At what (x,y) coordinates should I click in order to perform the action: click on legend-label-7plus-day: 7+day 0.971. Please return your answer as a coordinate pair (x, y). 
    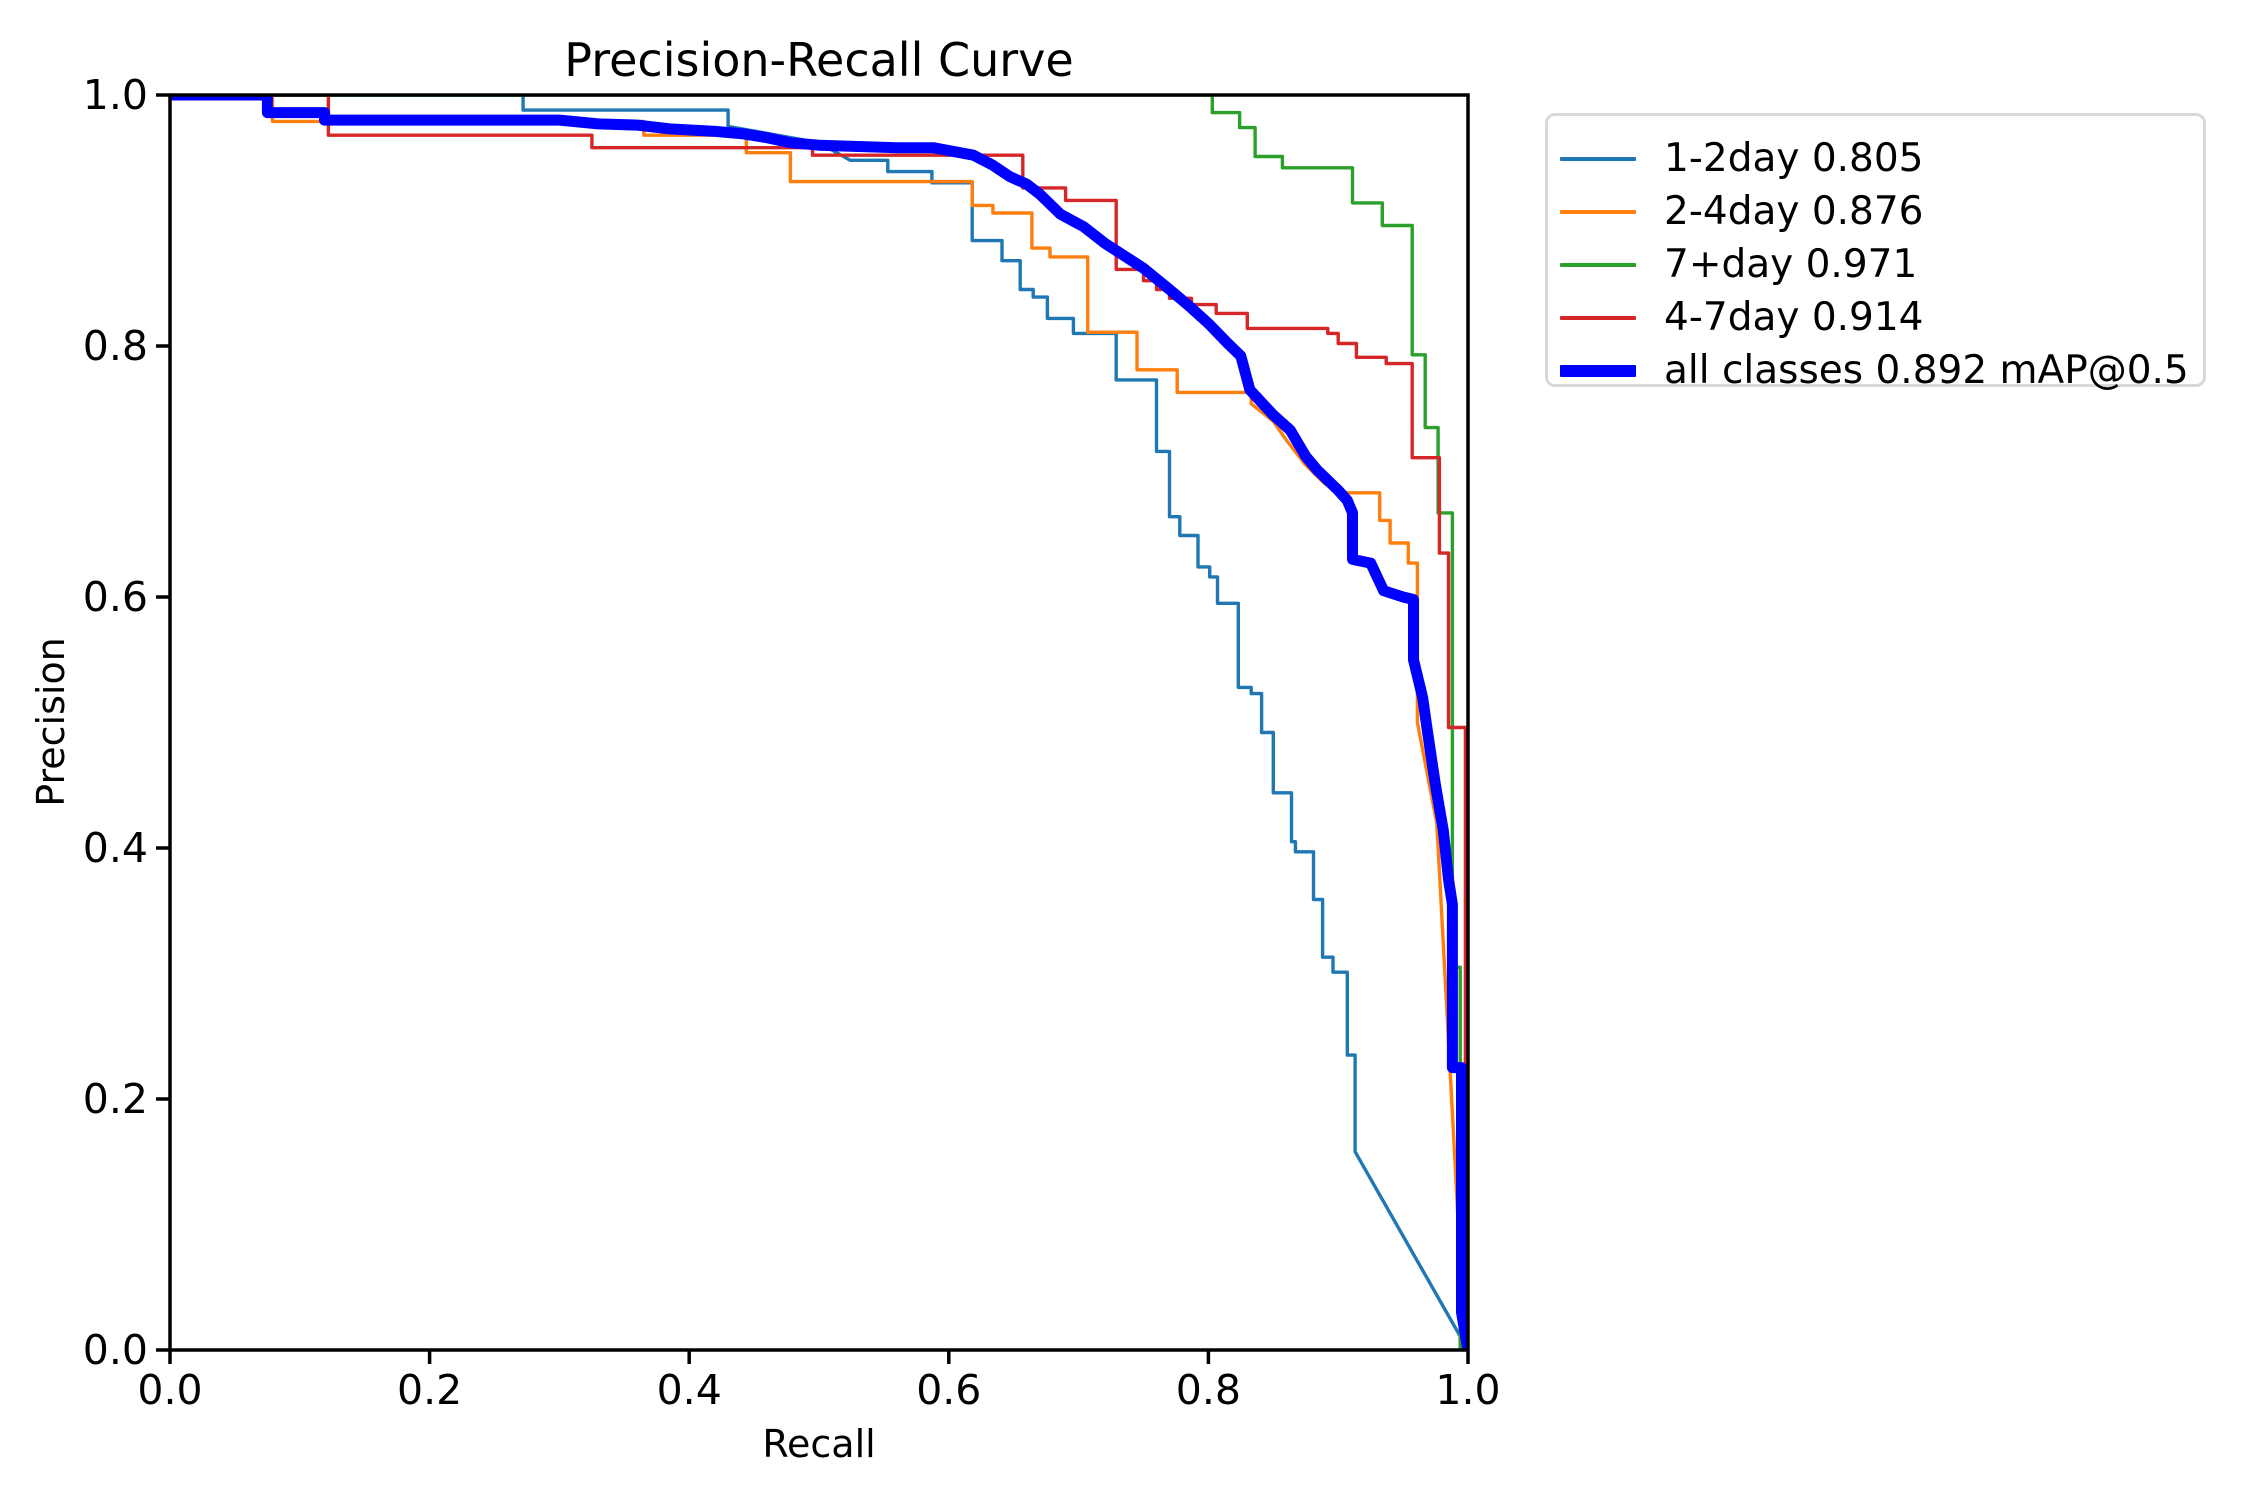
    Looking at the image, I should click on (1791, 264).